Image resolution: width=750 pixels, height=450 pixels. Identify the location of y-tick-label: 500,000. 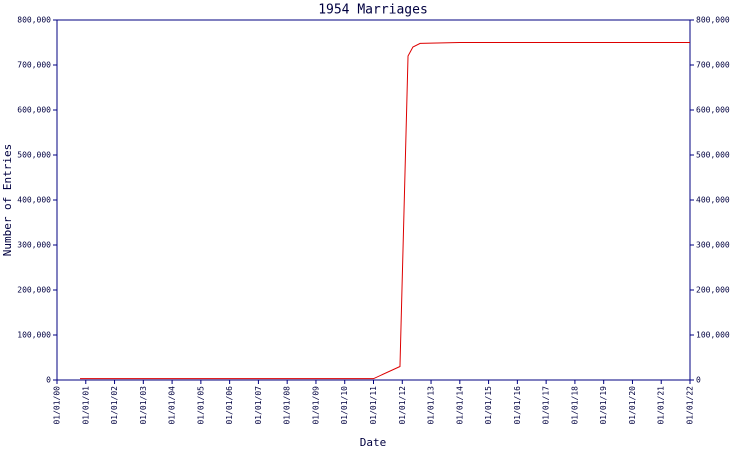
(34, 155).